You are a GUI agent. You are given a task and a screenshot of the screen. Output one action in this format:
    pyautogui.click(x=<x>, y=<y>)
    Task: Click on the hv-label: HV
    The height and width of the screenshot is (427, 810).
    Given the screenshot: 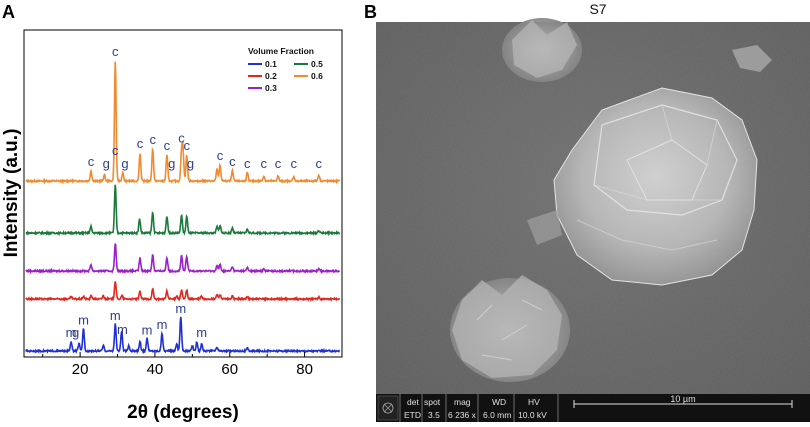 What is the action you would take?
    pyautogui.click(x=534, y=402)
    